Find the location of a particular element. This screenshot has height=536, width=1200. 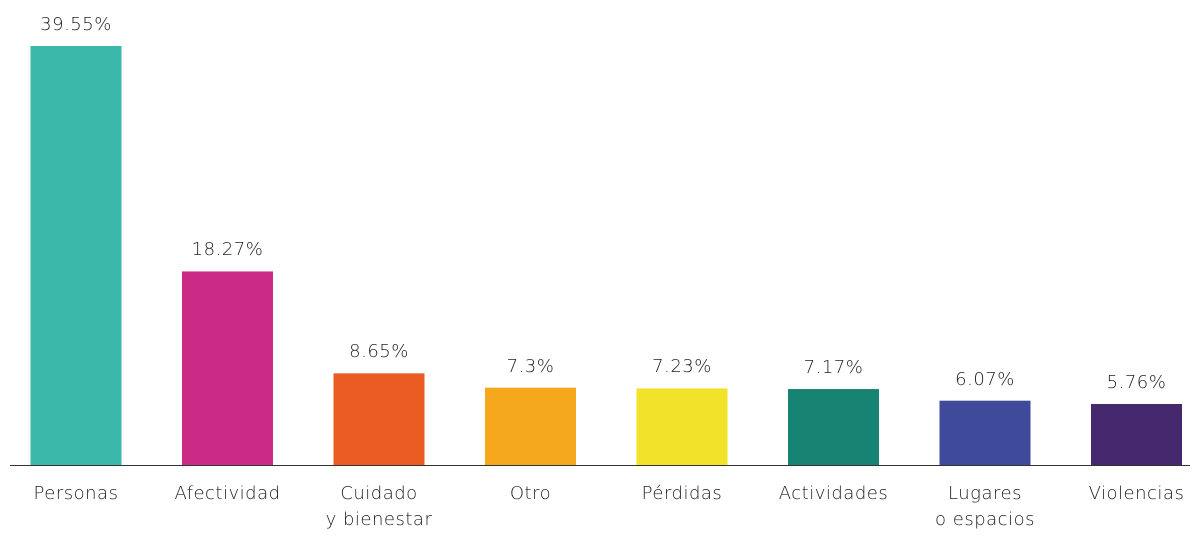

category-label: Otro is located at coordinates (530, 493).